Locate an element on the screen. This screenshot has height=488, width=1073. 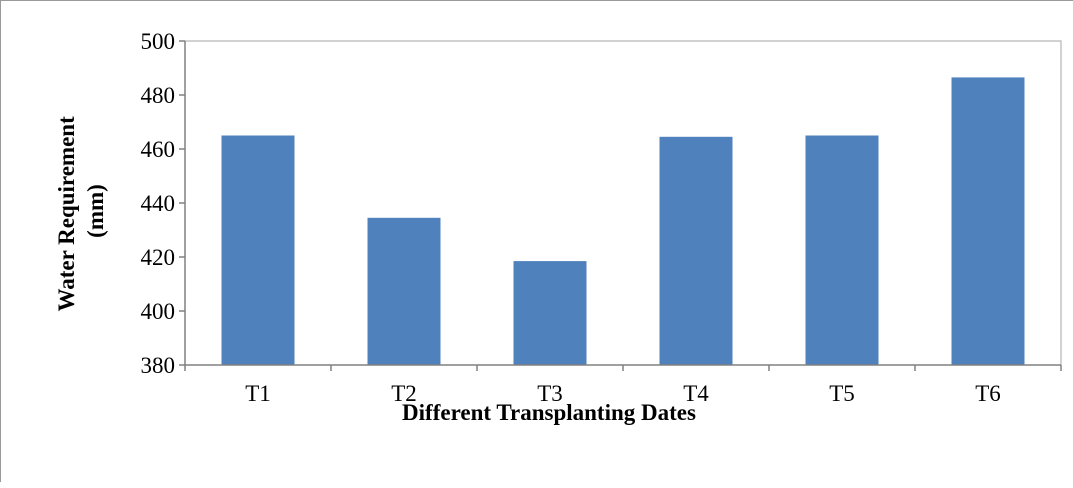
bar-t1 is located at coordinates (258, 250).